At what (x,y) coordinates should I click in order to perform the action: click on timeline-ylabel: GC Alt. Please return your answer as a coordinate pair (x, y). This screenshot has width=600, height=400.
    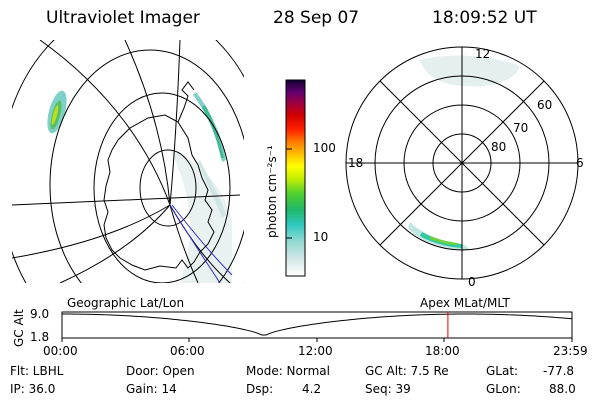
    Looking at the image, I should click on (19, 328).